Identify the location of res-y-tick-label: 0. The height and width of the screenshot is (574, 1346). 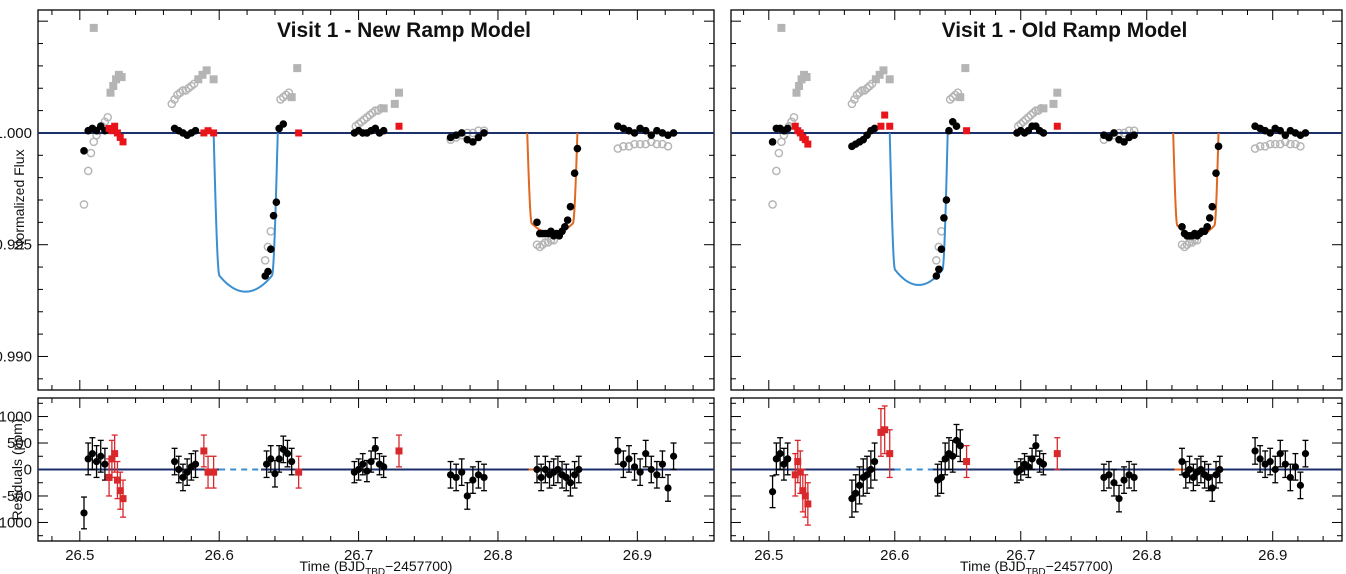
(28, 470).